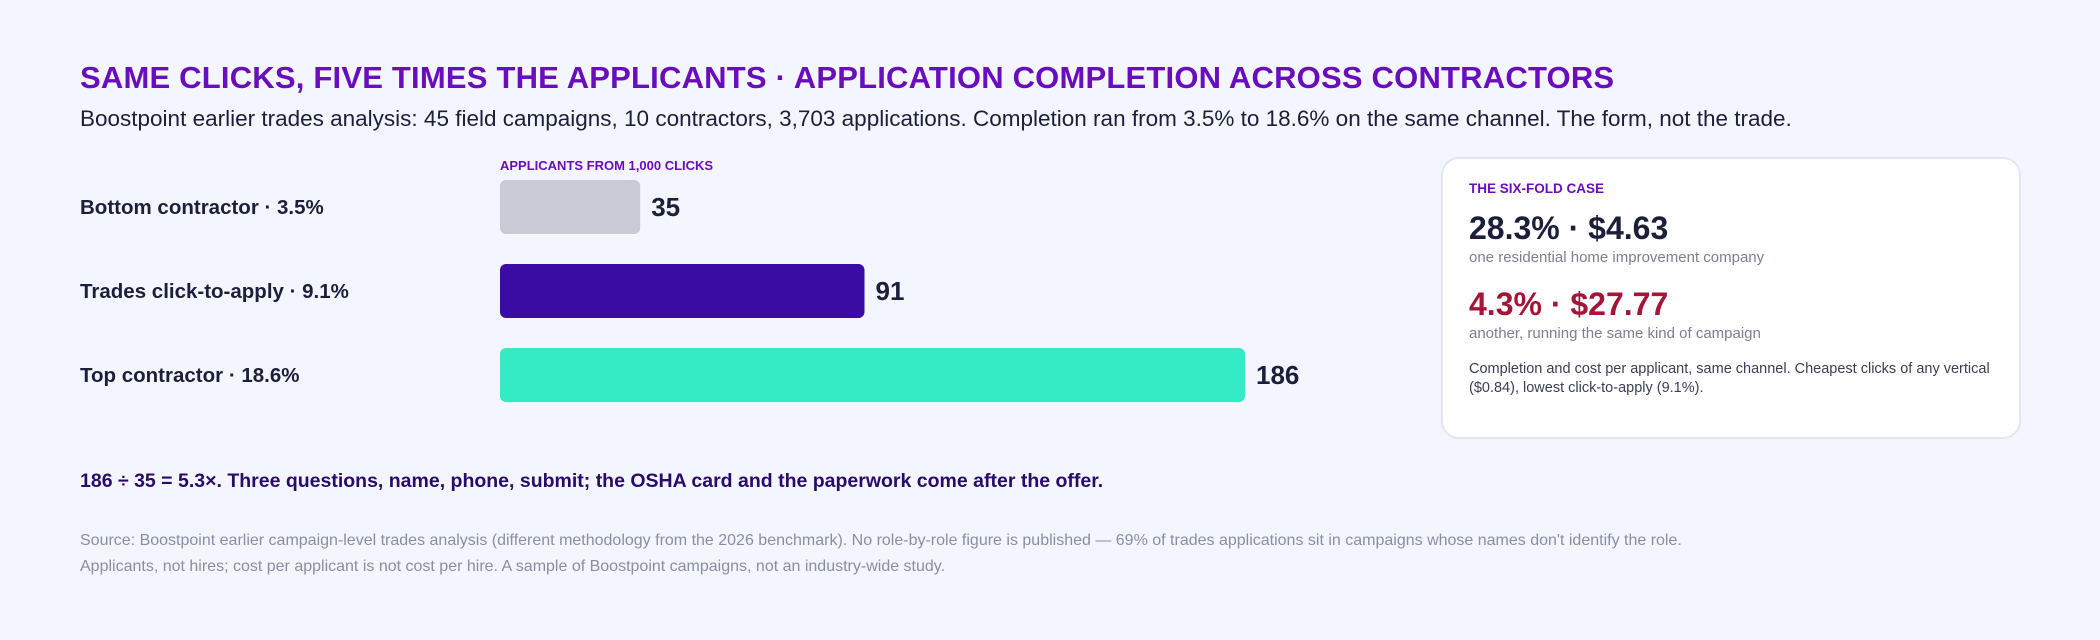 The image size is (2100, 640). I want to click on value-label: 91, so click(889, 291).